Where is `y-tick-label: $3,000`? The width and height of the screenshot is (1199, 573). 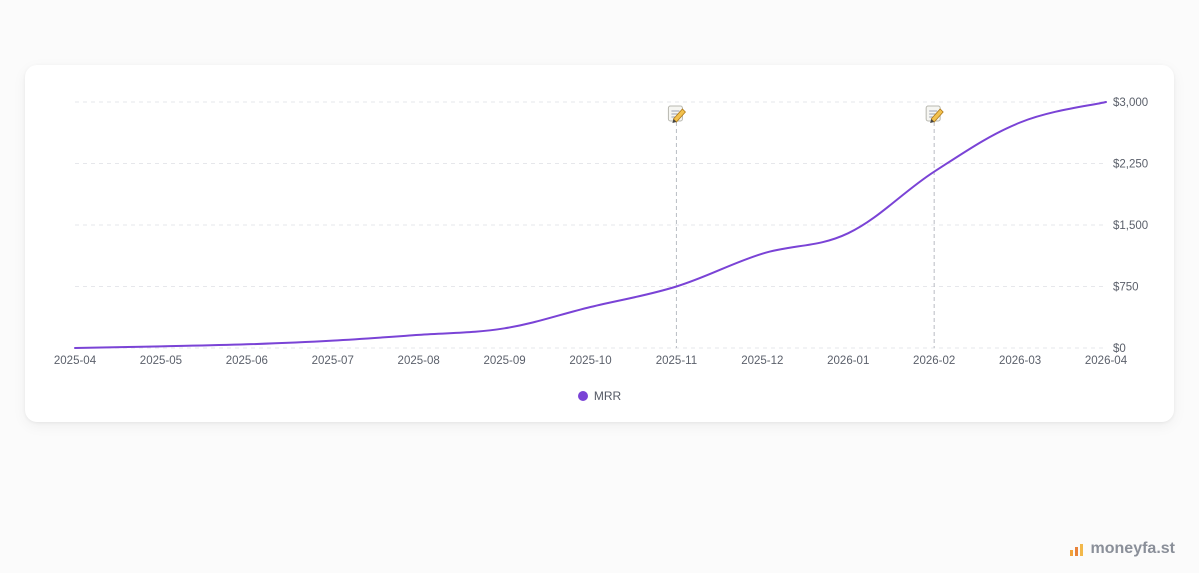
y-tick-label: $3,000 is located at coordinates (1130, 103).